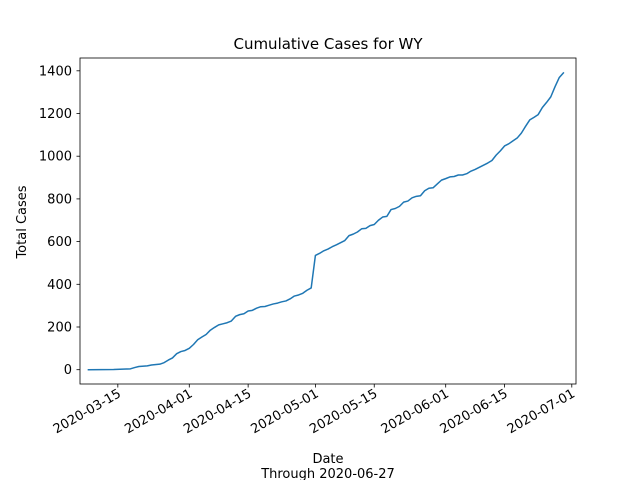  Describe the element at coordinates (327, 473) in the screenshot. I see `x-axis-subtitle: Through 2020-06-27` at that location.